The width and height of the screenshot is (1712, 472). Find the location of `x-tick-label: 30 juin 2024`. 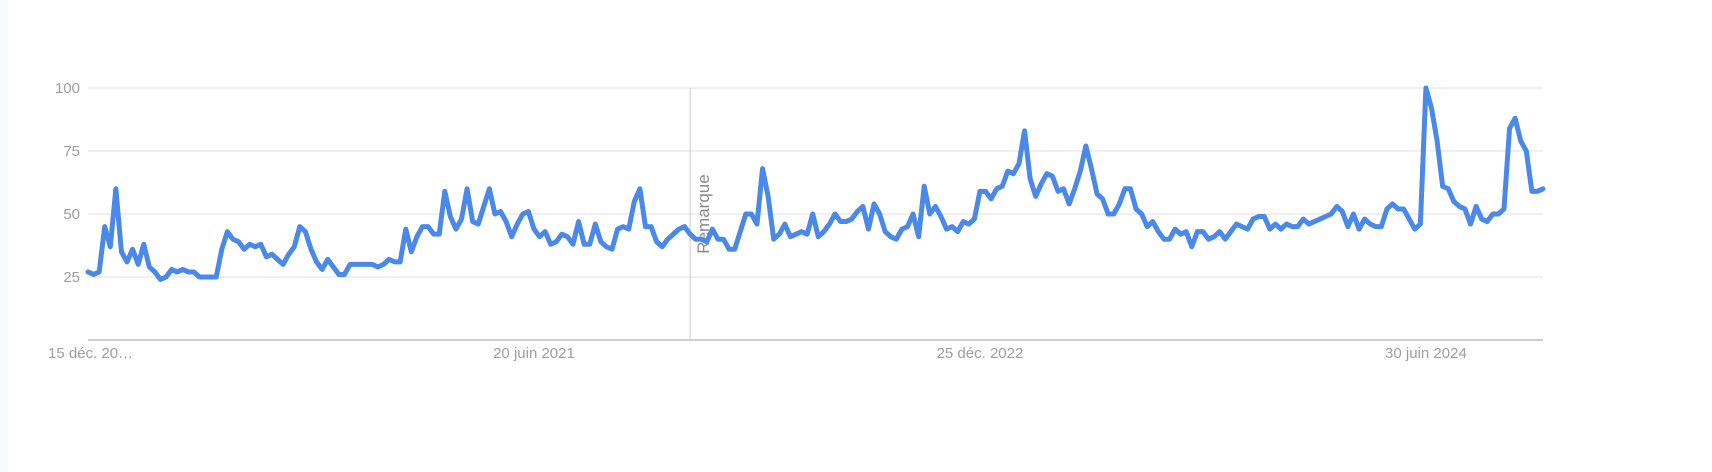

x-tick-label: 30 juin 2024 is located at coordinates (1426, 353).